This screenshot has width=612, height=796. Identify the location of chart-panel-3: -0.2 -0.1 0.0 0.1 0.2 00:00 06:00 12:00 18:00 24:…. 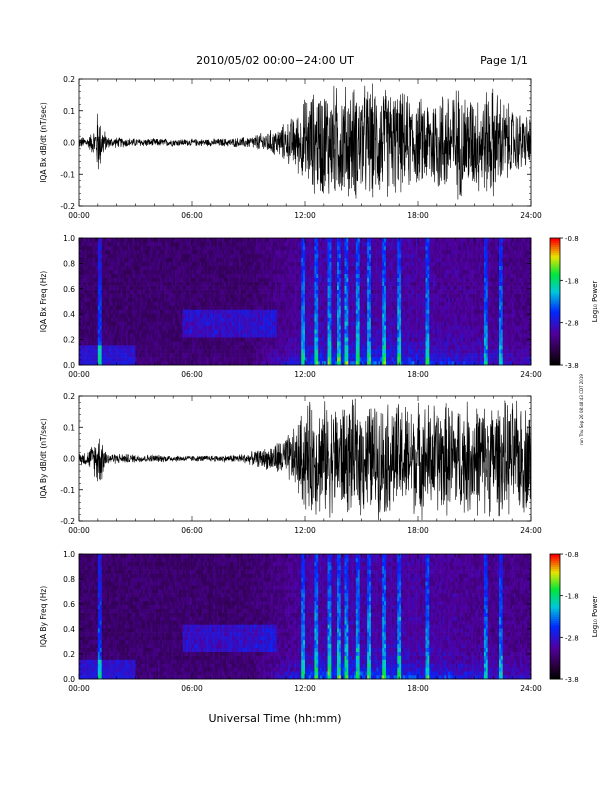
(290, 463).